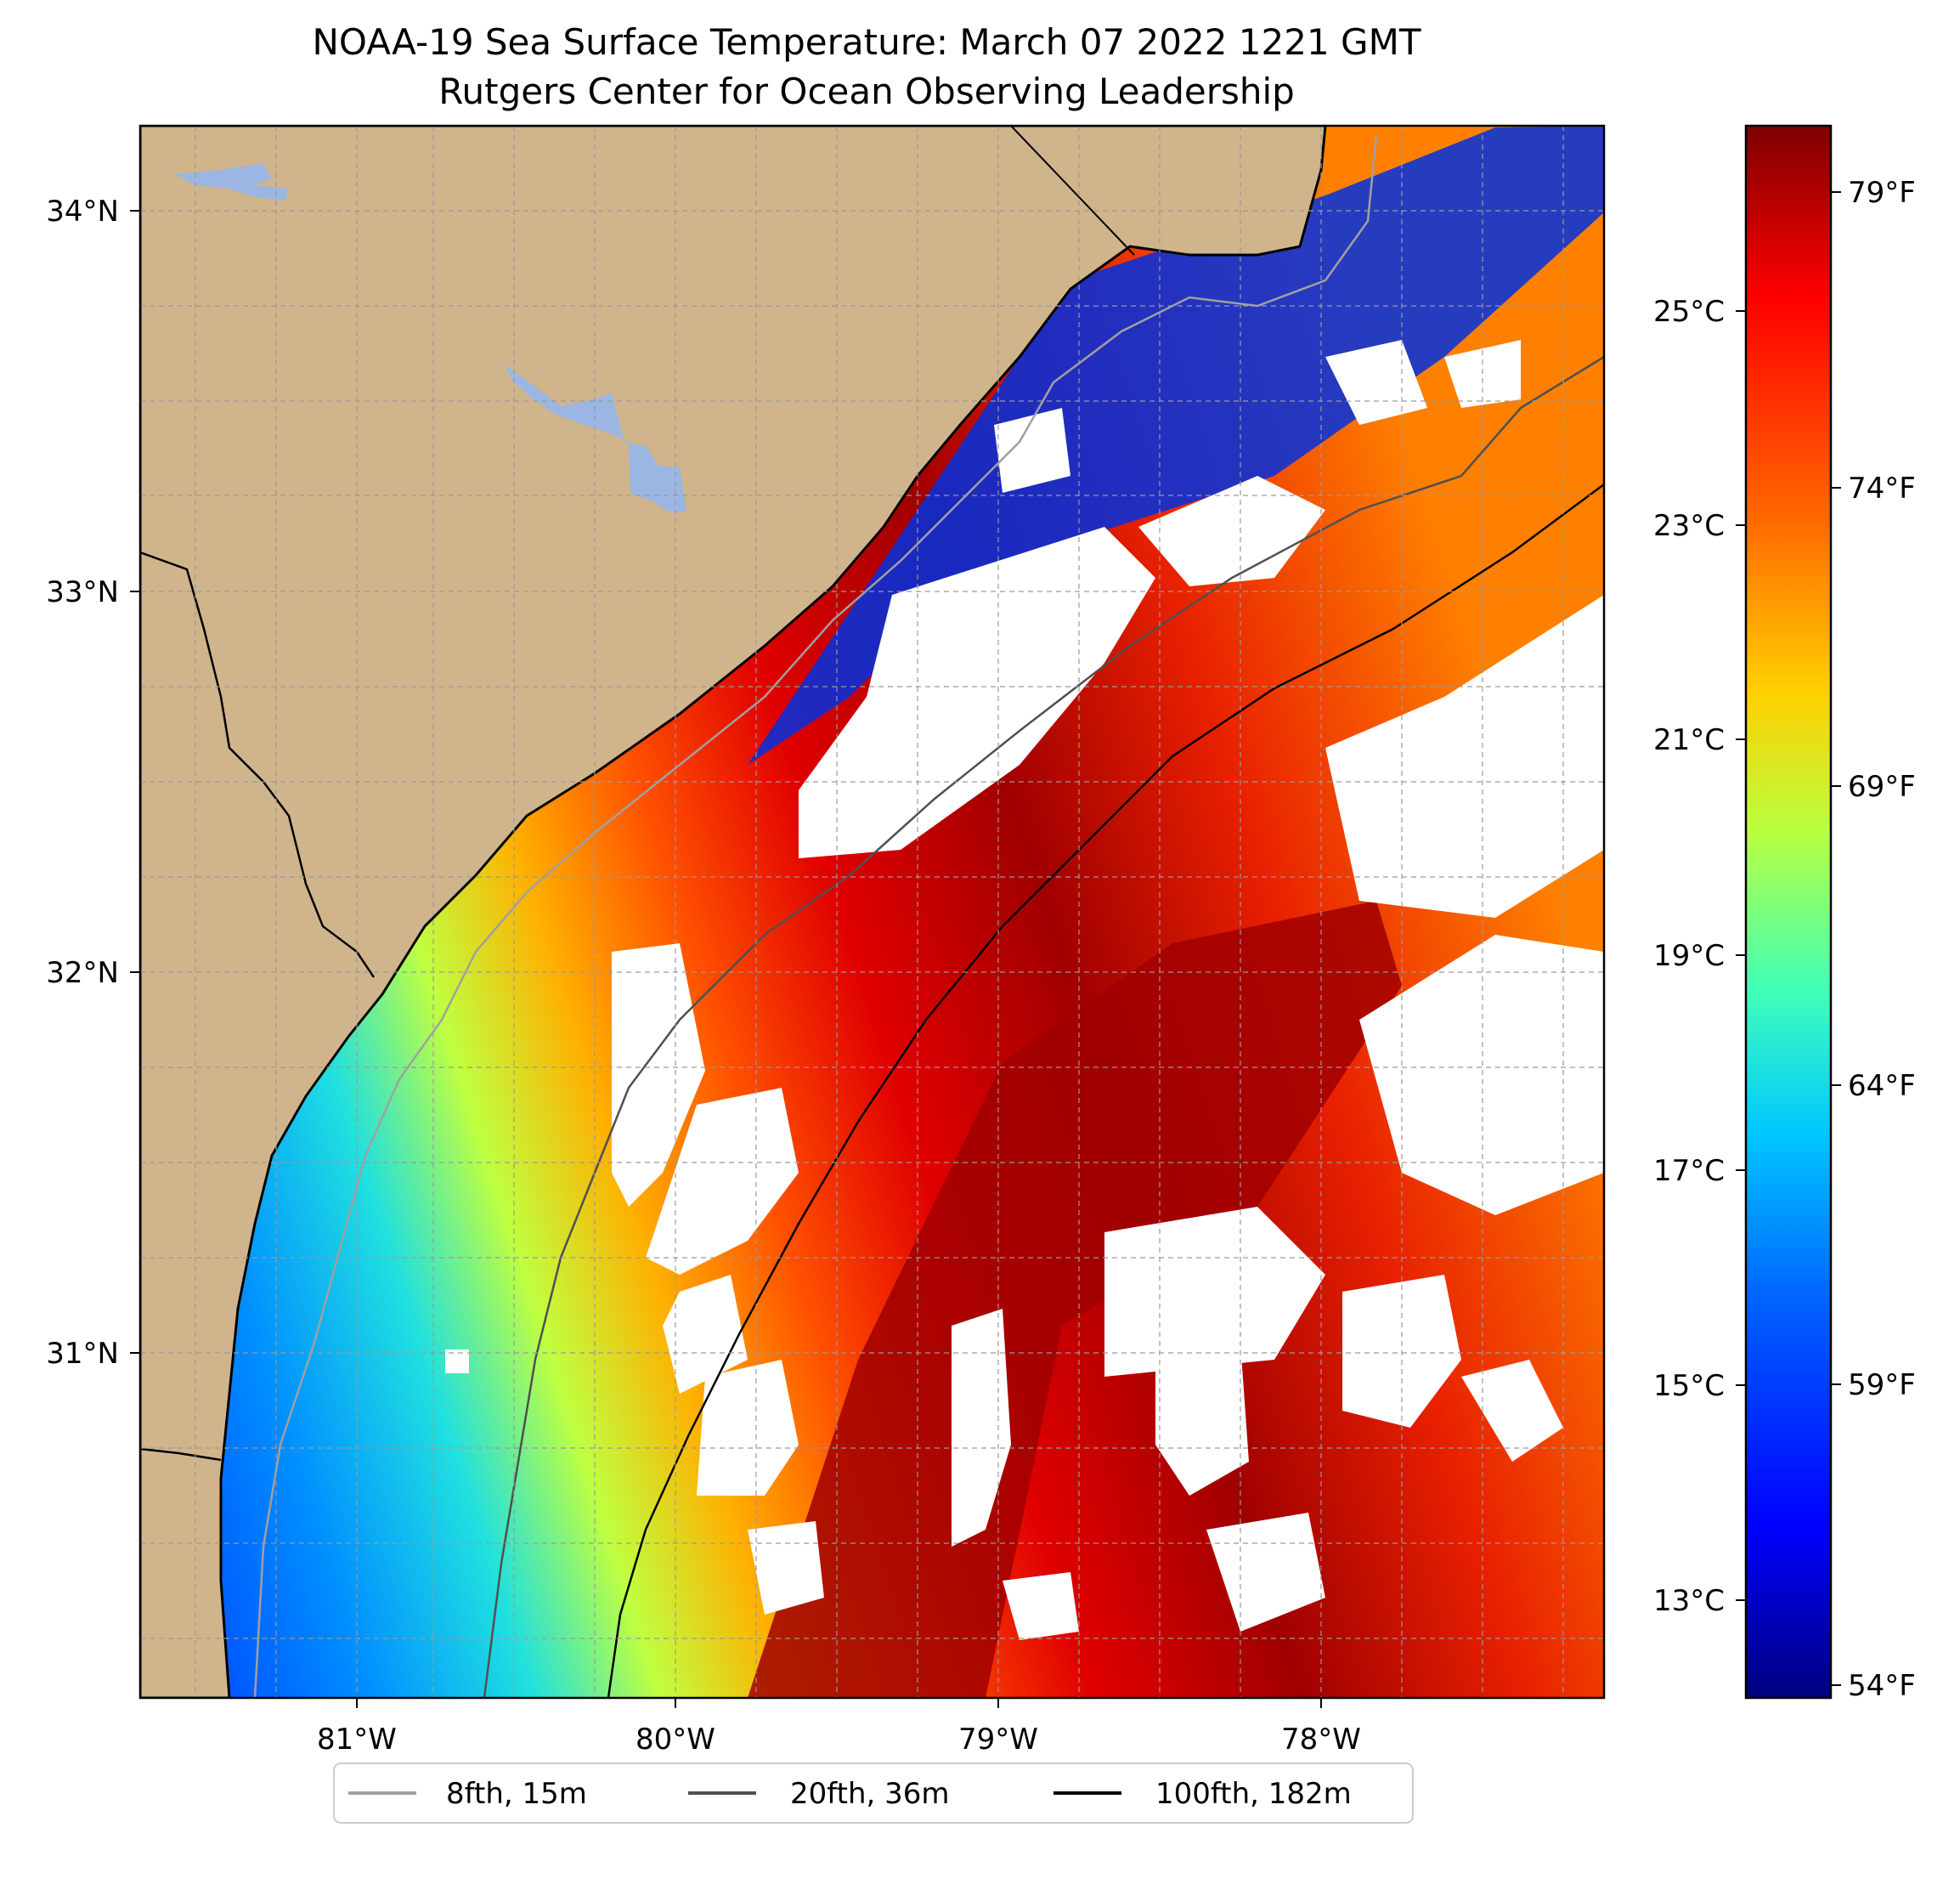 This screenshot has width=1960, height=1884. What do you see at coordinates (1072, 191) in the screenshot?
I see `state-boundary` at bounding box center [1072, 191].